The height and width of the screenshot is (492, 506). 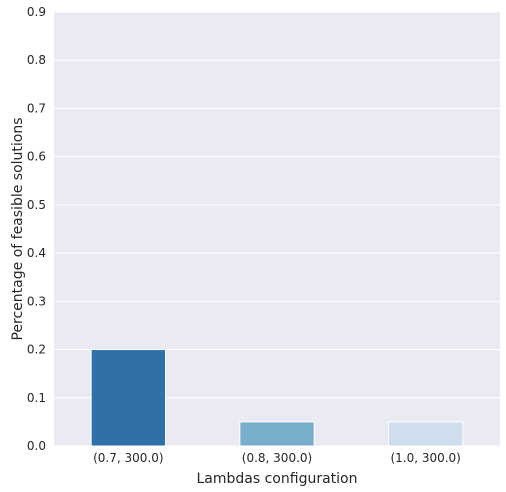 What do you see at coordinates (36, 108) in the screenshot?
I see `y-tick-label: 0.7` at bounding box center [36, 108].